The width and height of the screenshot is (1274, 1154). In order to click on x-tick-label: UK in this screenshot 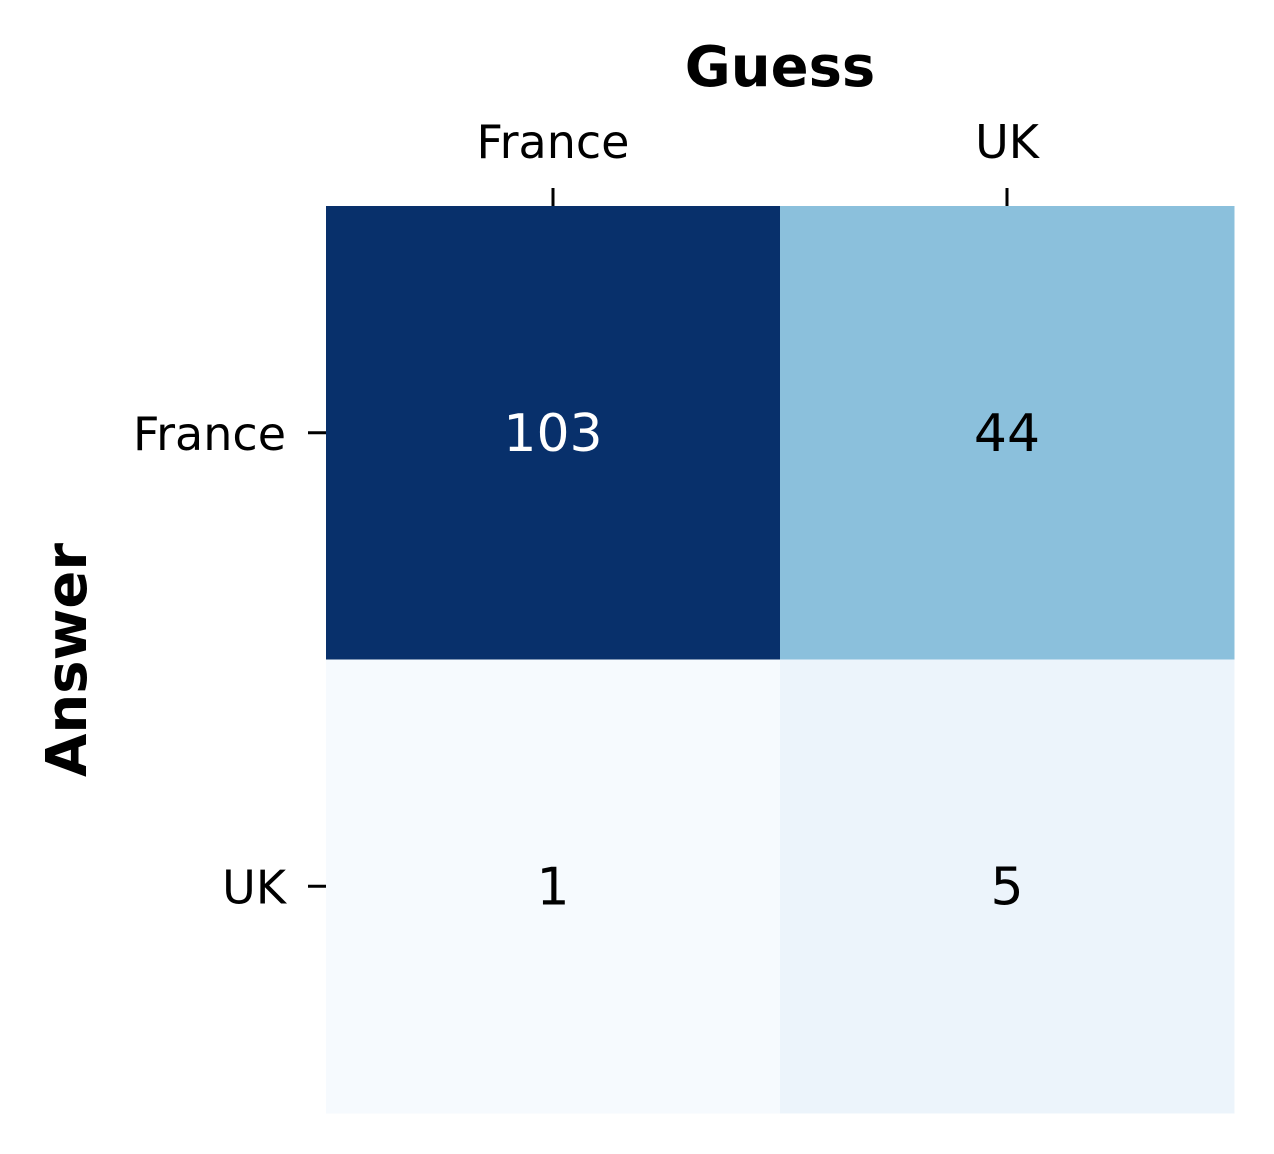, I will do `click(1008, 142)`.